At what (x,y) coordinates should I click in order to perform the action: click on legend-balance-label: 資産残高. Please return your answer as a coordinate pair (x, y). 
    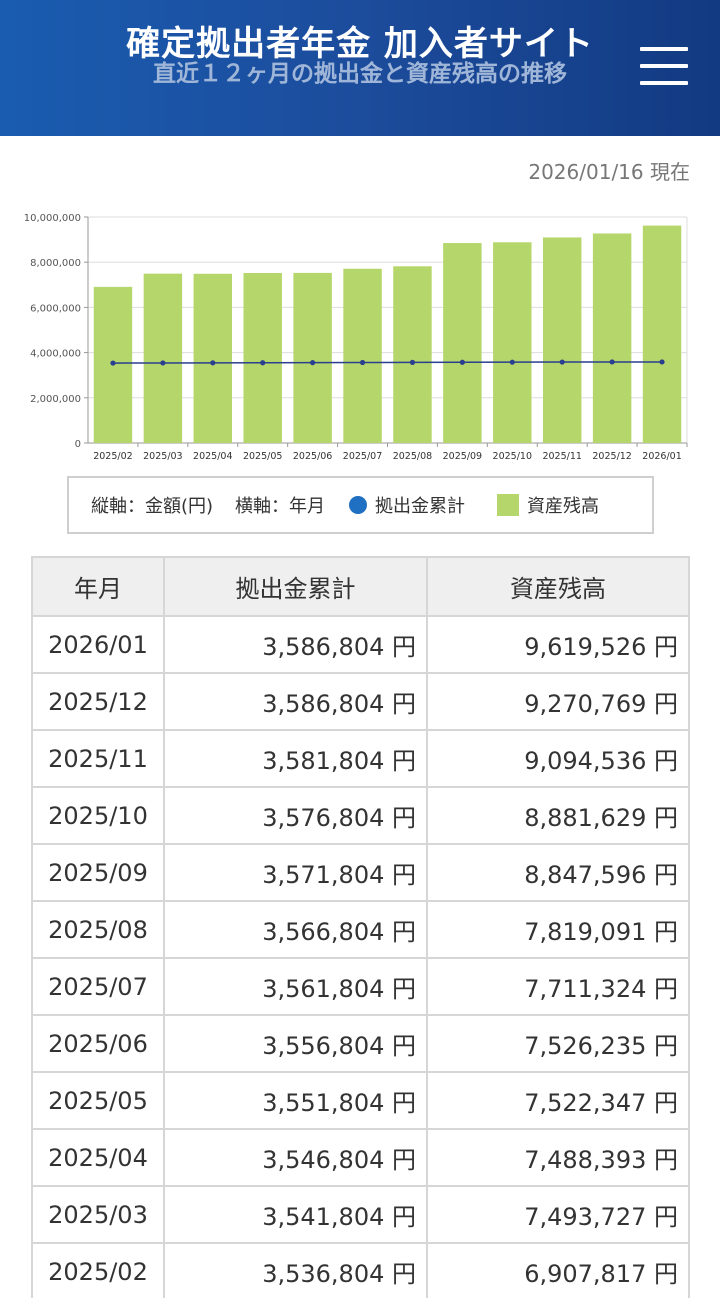
    Looking at the image, I should click on (563, 506).